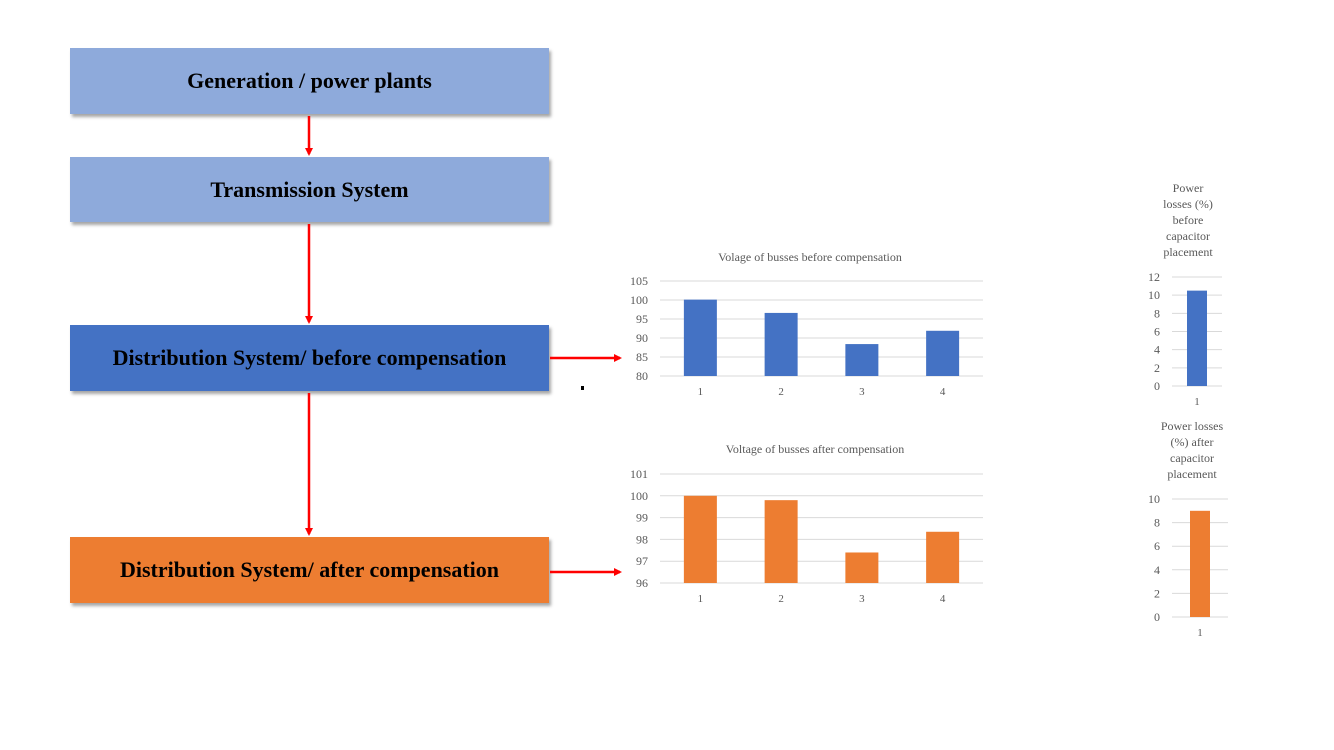 The width and height of the screenshot is (1334, 750). I want to click on generation-box: Generation / power plants, so click(309, 81).